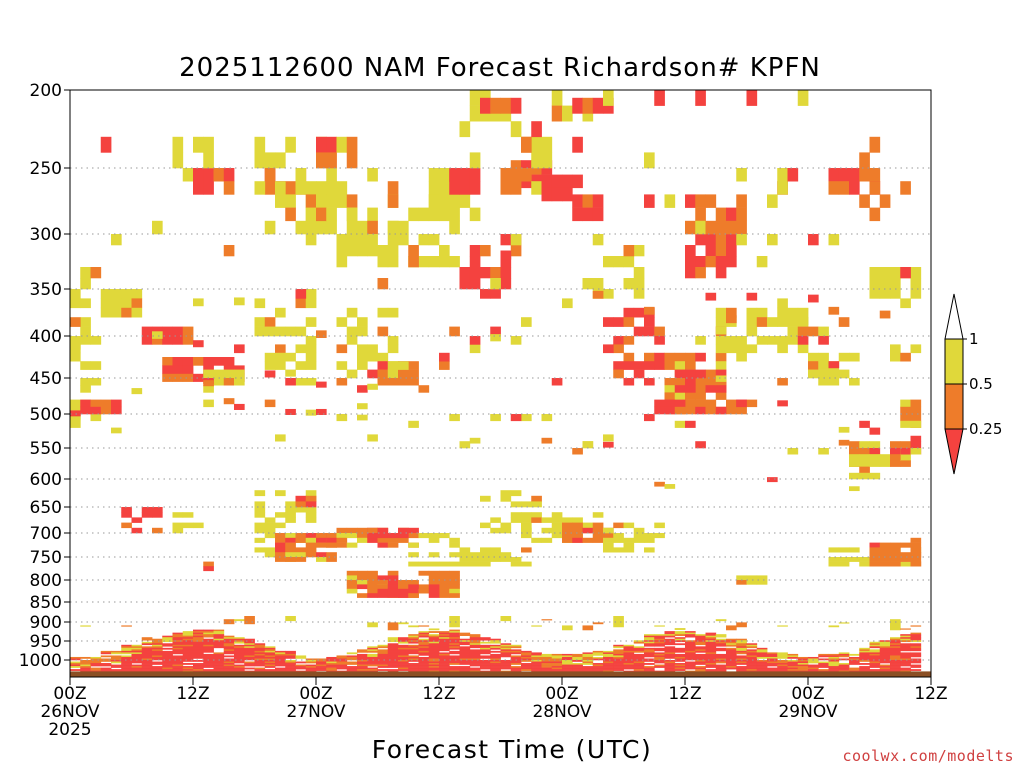 The height and width of the screenshot is (768, 1024). What do you see at coordinates (46, 337) in the screenshot?
I see `y-tick-label: 400` at bounding box center [46, 337].